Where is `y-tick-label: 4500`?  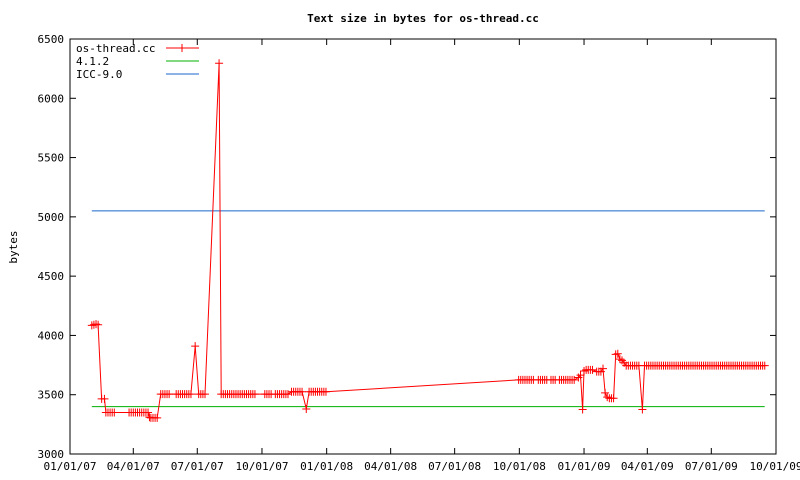 y-tick-label: 4500 is located at coordinates (51, 276).